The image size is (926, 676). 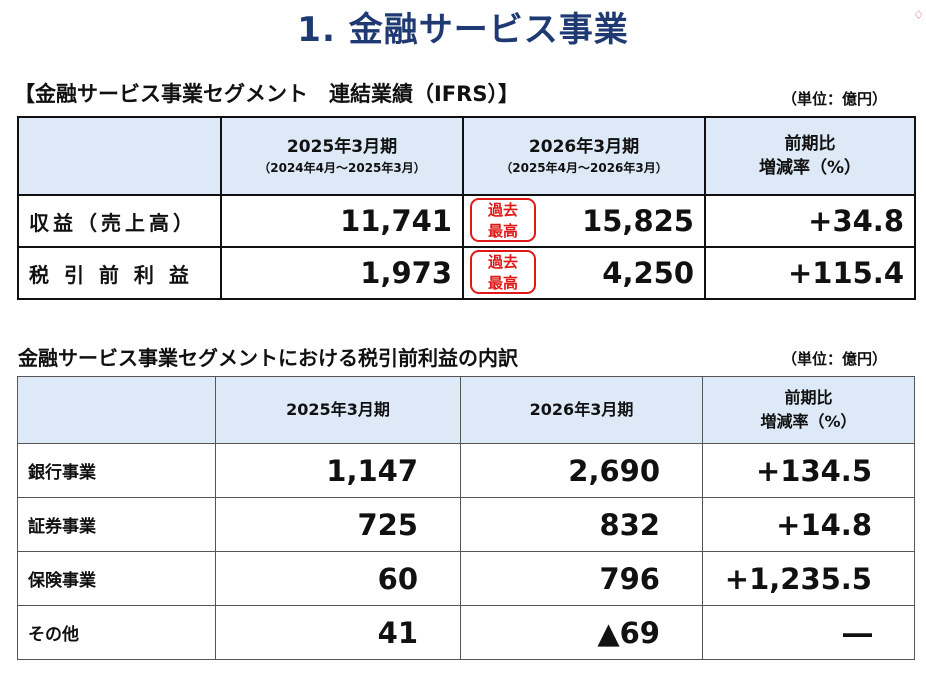 What do you see at coordinates (342, 221) in the screenshot?
I see `value-fy2025: 11,741` at bounding box center [342, 221].